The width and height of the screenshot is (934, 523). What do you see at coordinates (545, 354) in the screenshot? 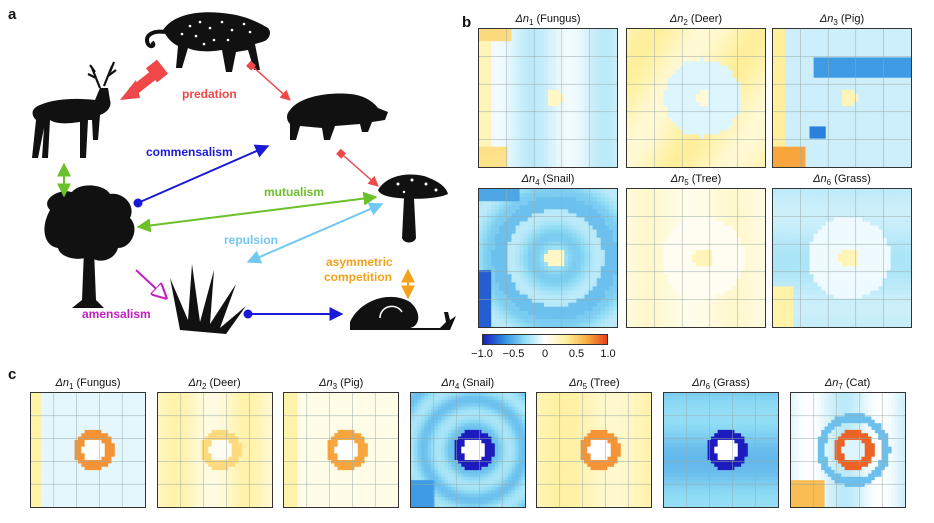
I see `colorbar-tick-label: 0` at bounding box center [545, 354].